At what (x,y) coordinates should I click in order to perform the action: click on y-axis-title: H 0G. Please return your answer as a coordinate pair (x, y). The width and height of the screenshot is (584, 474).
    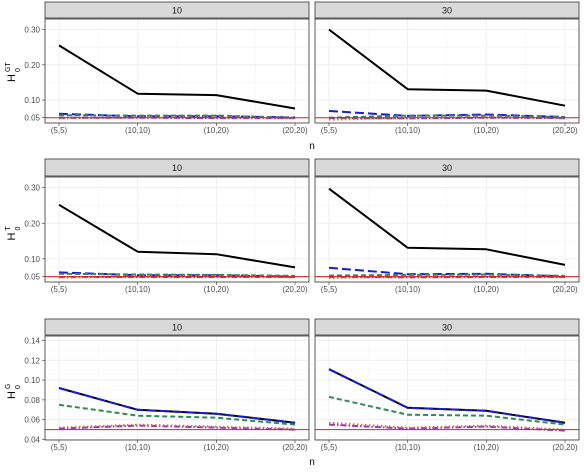
    Looking at the image, I should click on (13, 391).